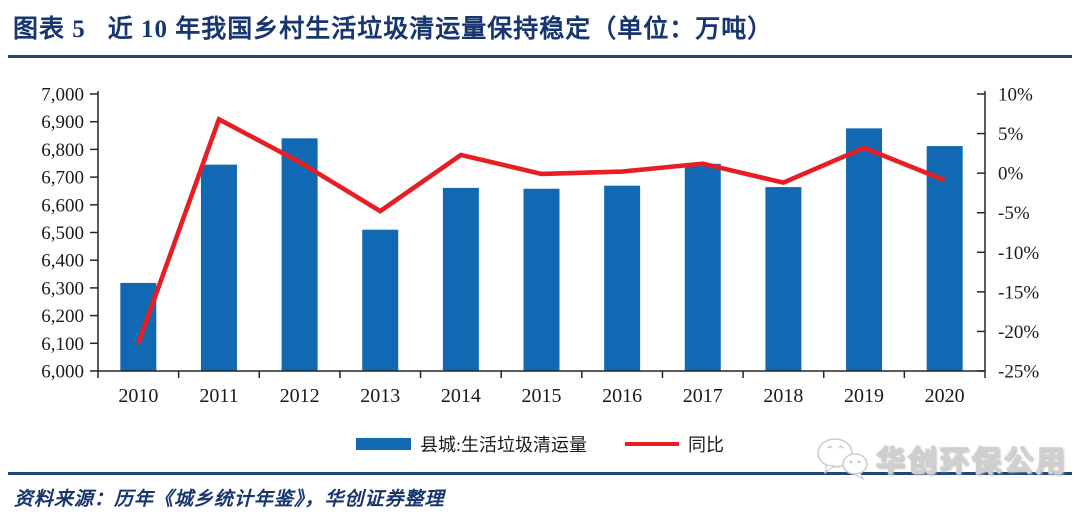 The height and width of the screenshot is (514, 1080). I want to click on bar-series-swatch, so click(383, 444).